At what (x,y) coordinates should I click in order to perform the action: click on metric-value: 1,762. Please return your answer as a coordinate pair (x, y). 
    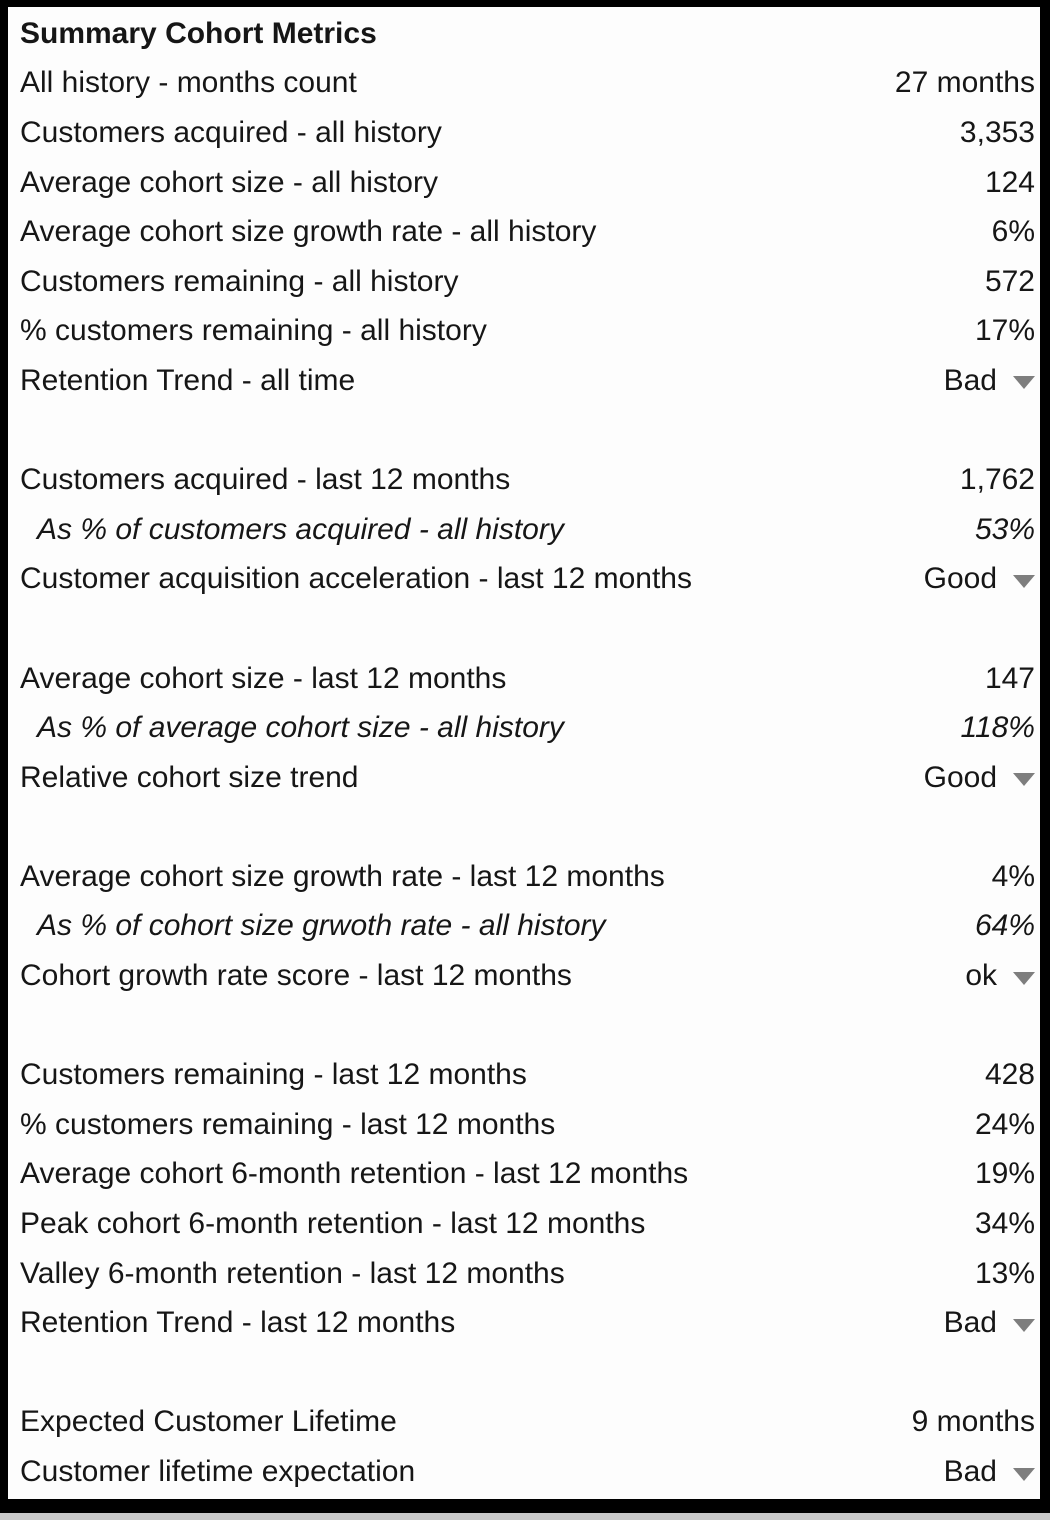
    Looking at the image, I should click on (997, 480).